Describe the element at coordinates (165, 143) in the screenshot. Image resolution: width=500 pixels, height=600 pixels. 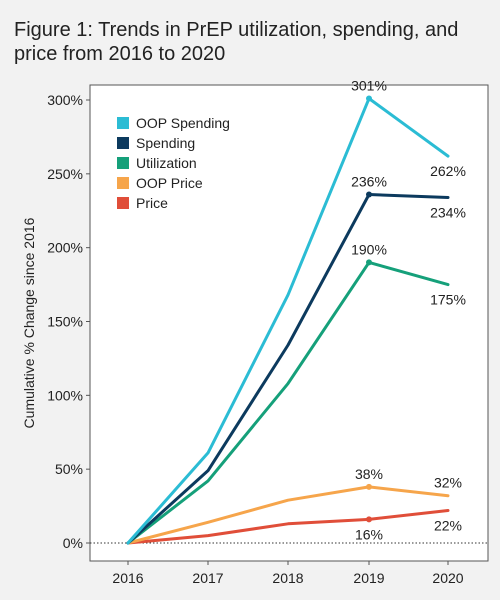
I see `legend-label: Spending` at that location.